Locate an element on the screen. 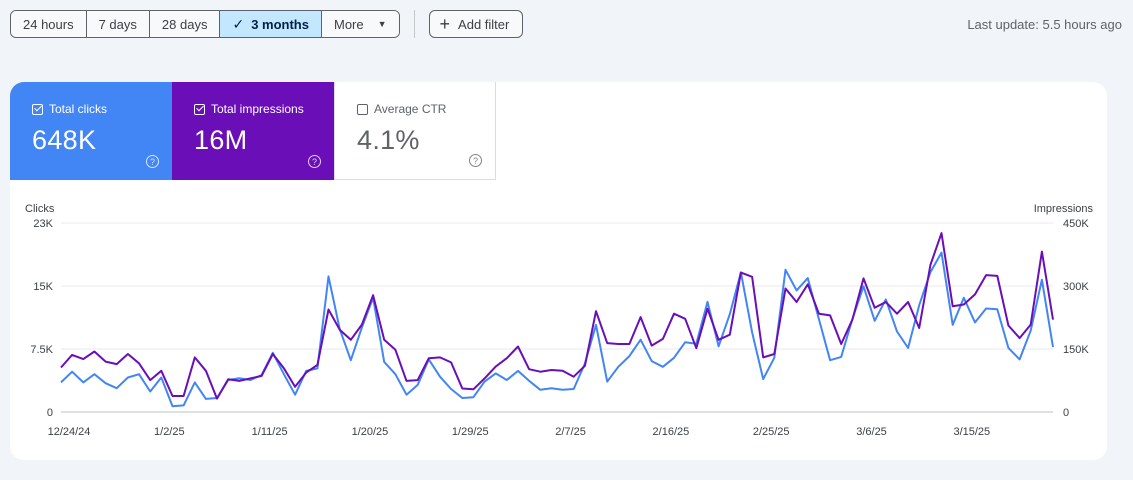 Image resolution: width=1133 pixels, height=480 pixels. range-24-hours-button: 24 hours is located at coordinates (49, 24).